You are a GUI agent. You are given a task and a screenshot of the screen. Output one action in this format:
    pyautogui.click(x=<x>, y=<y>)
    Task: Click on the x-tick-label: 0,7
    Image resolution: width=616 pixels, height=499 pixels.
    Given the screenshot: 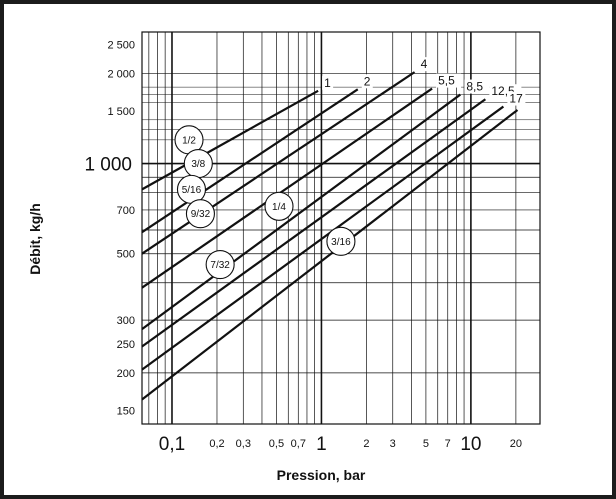 What is the action you would take?
    pyautogui.click(x=298, y=444)
    